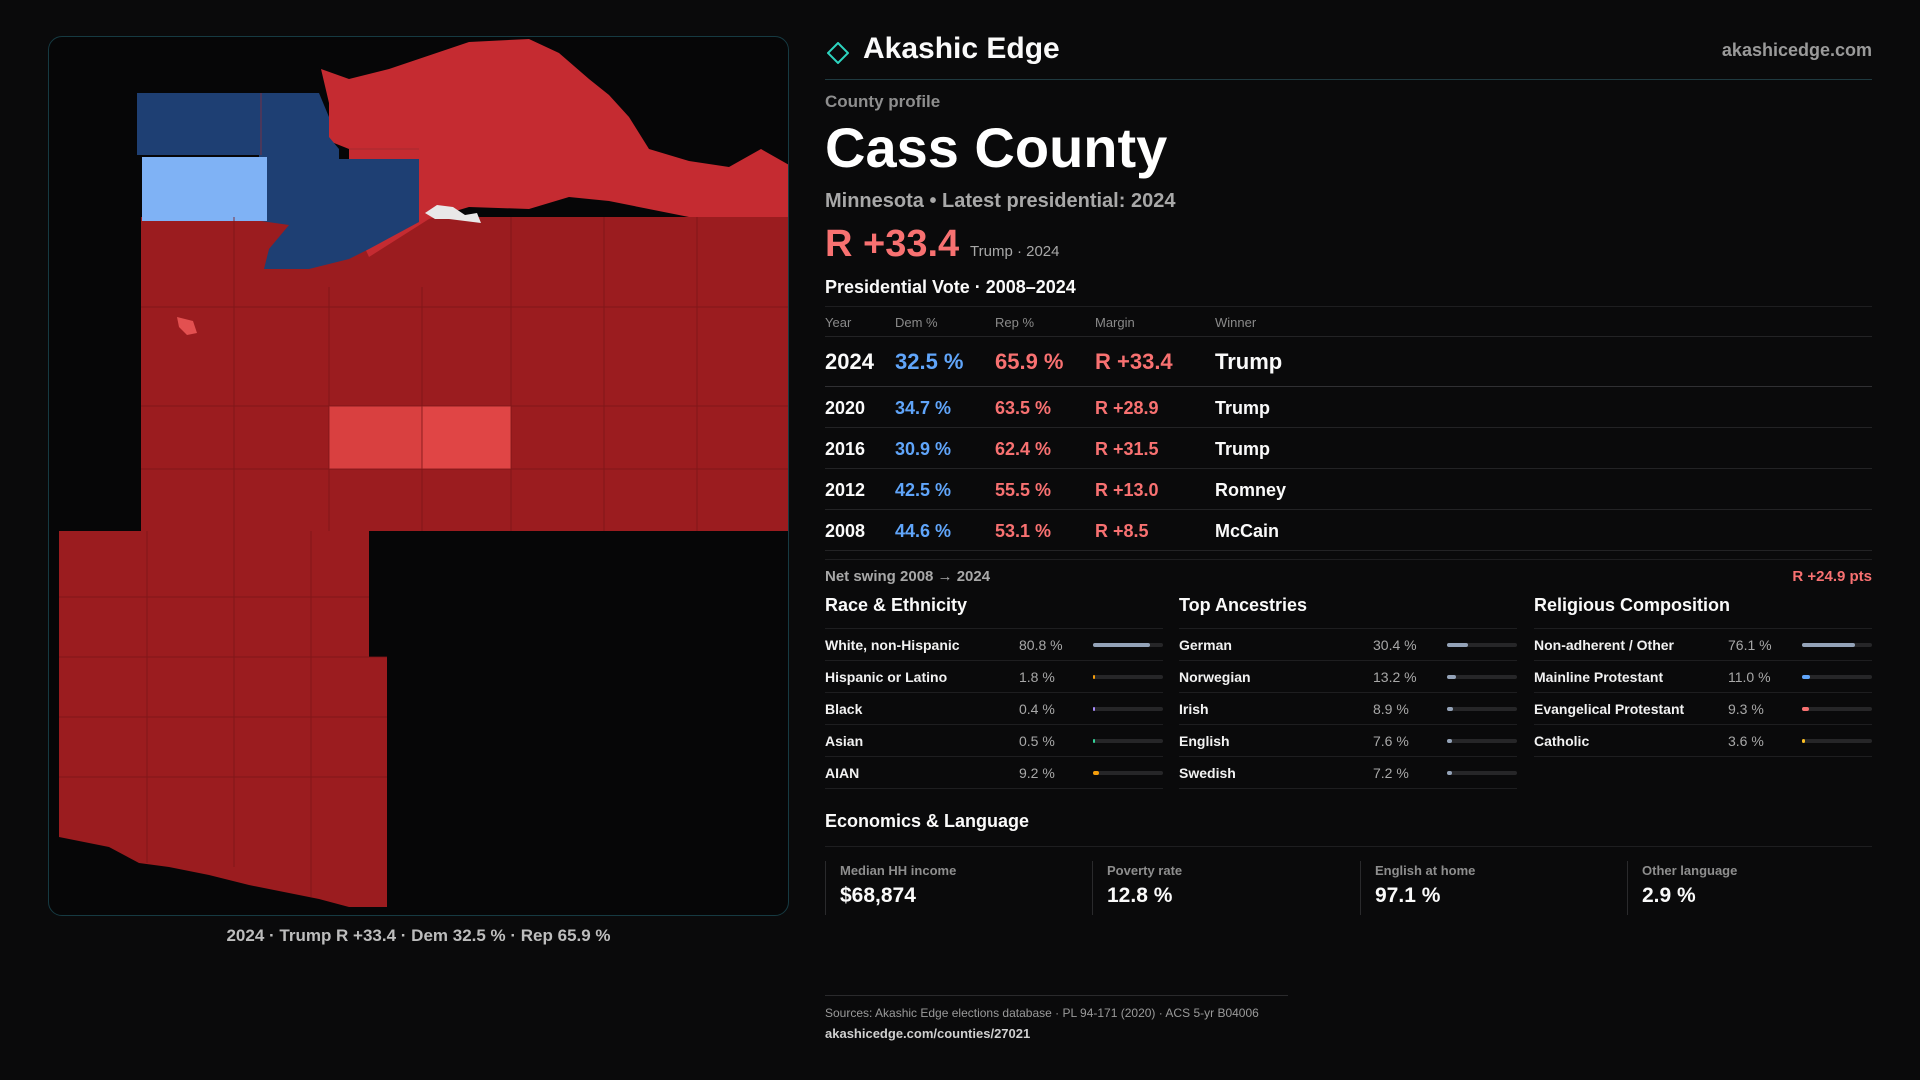  What do you see at coordinates (845, 490) in the screenshot?
I see `row-year: 2012` at bounding box center [845, 490].